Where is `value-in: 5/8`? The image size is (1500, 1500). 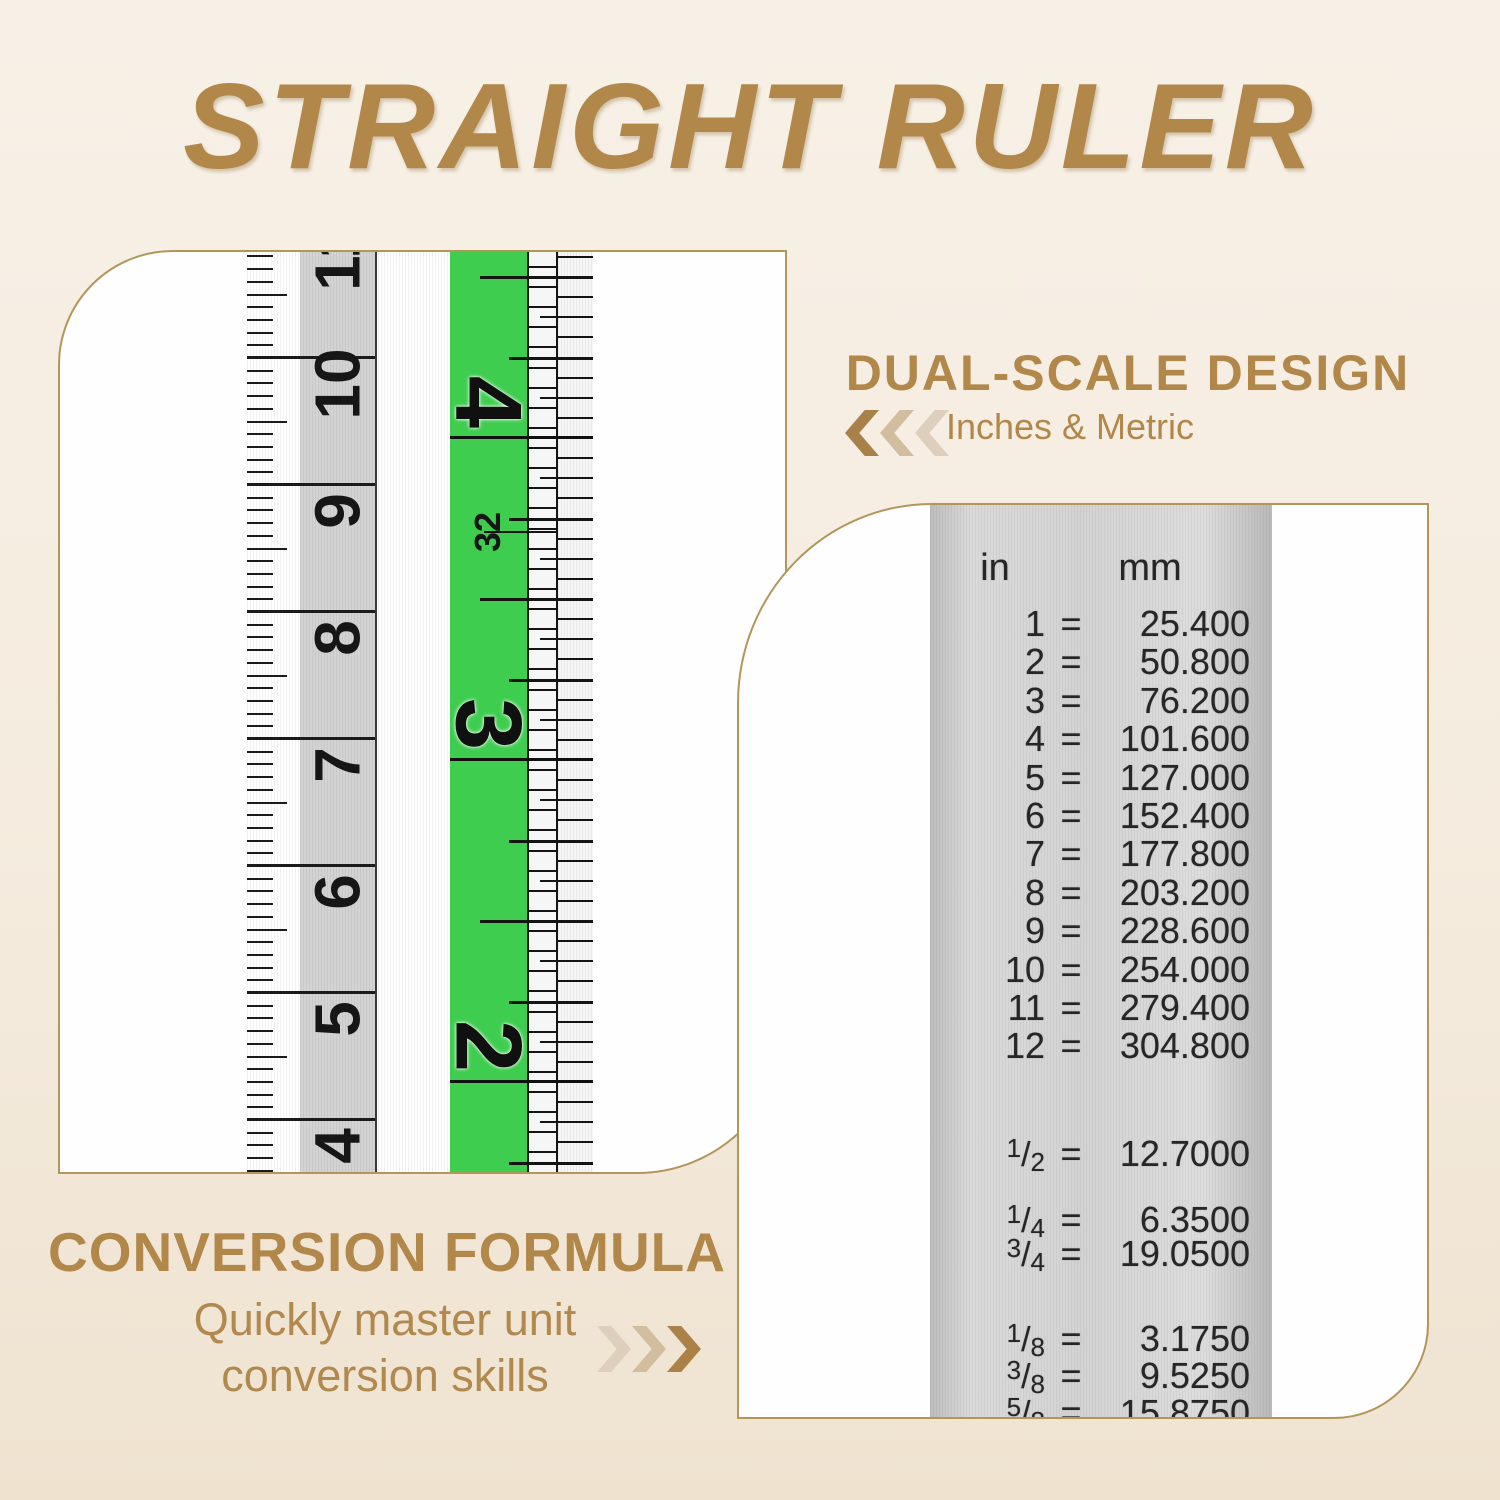
value-in: 5/8 is located at coordinates (1025, 1404).